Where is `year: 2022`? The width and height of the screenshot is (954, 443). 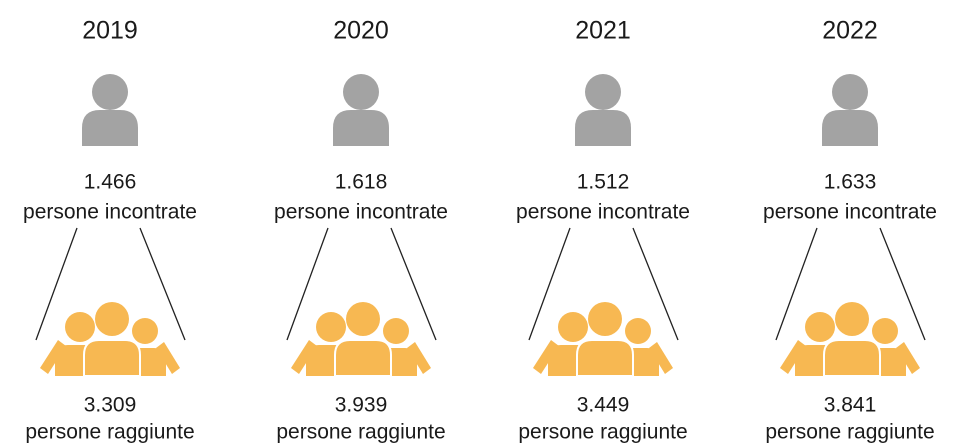 year: 2022 is located at coordinates (850, 31).